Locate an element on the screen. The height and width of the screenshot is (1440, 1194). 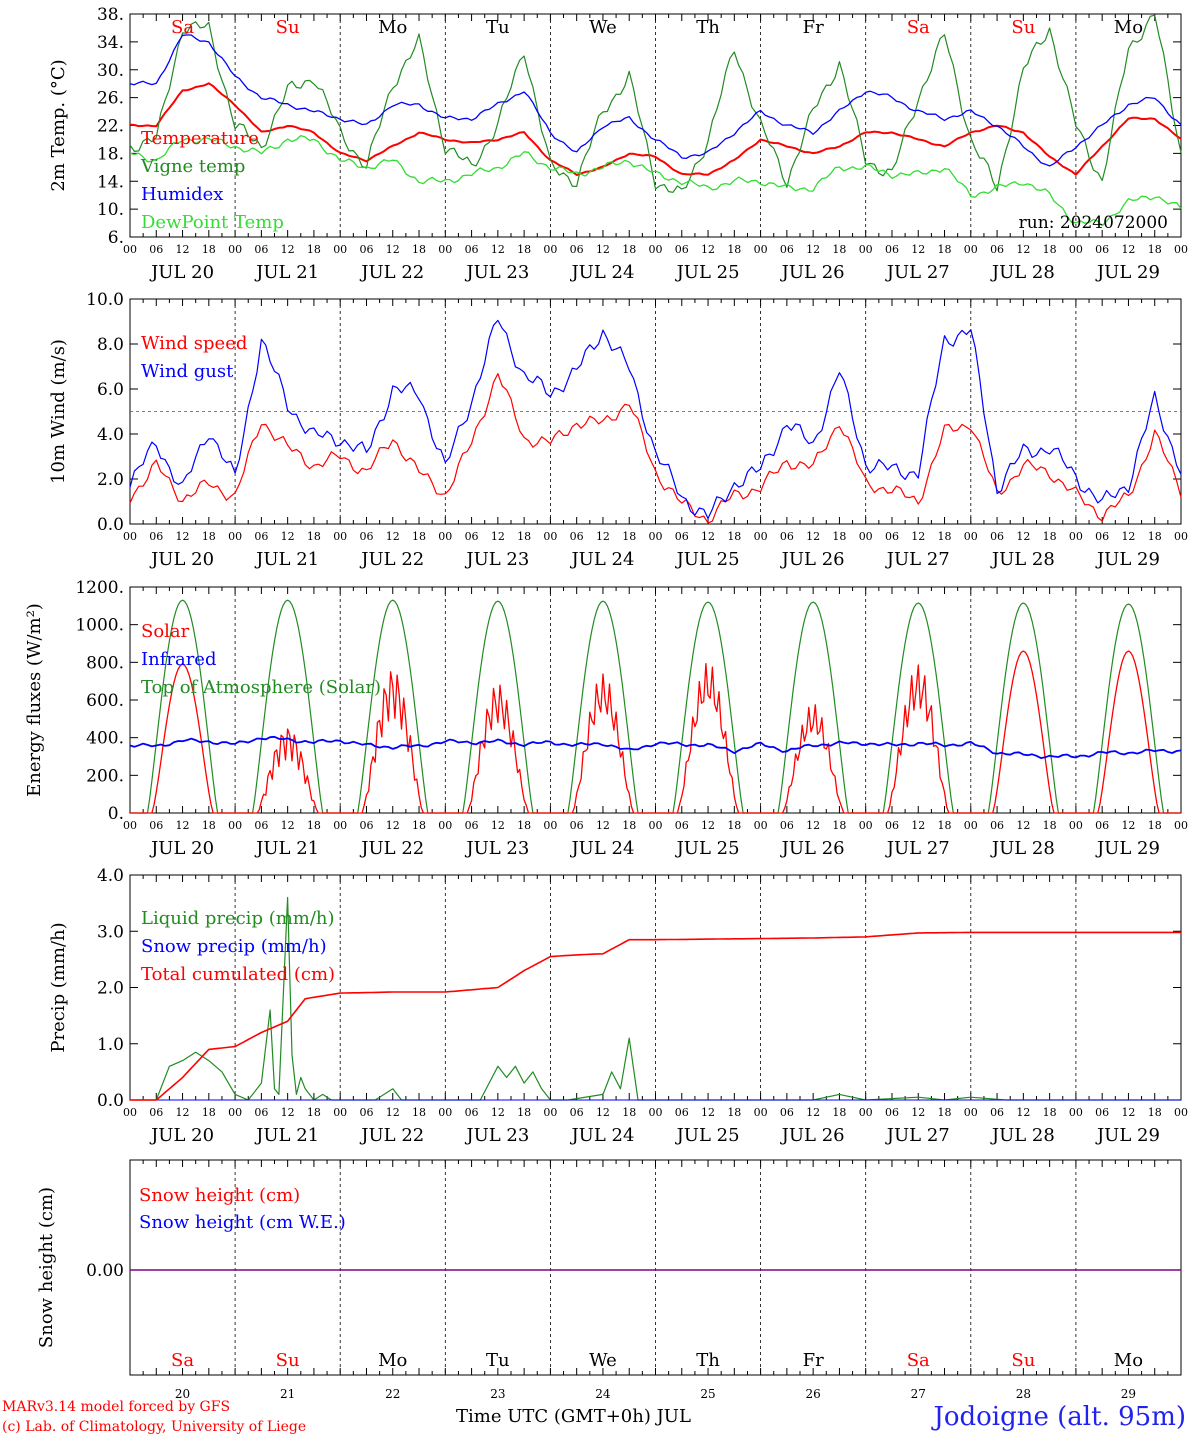
x-axis-title: Time UTC (GMT+0h) JUL is located at coordinates (573, 1416).